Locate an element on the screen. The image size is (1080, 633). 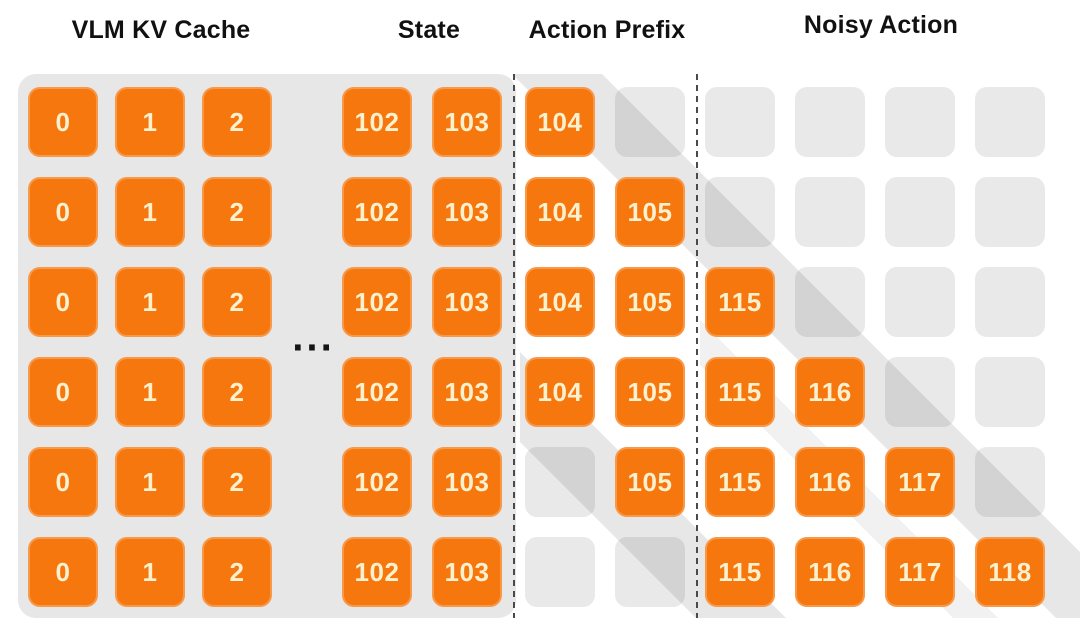
token-cell-1-row1: 1 is located at coordinates (150, 122).